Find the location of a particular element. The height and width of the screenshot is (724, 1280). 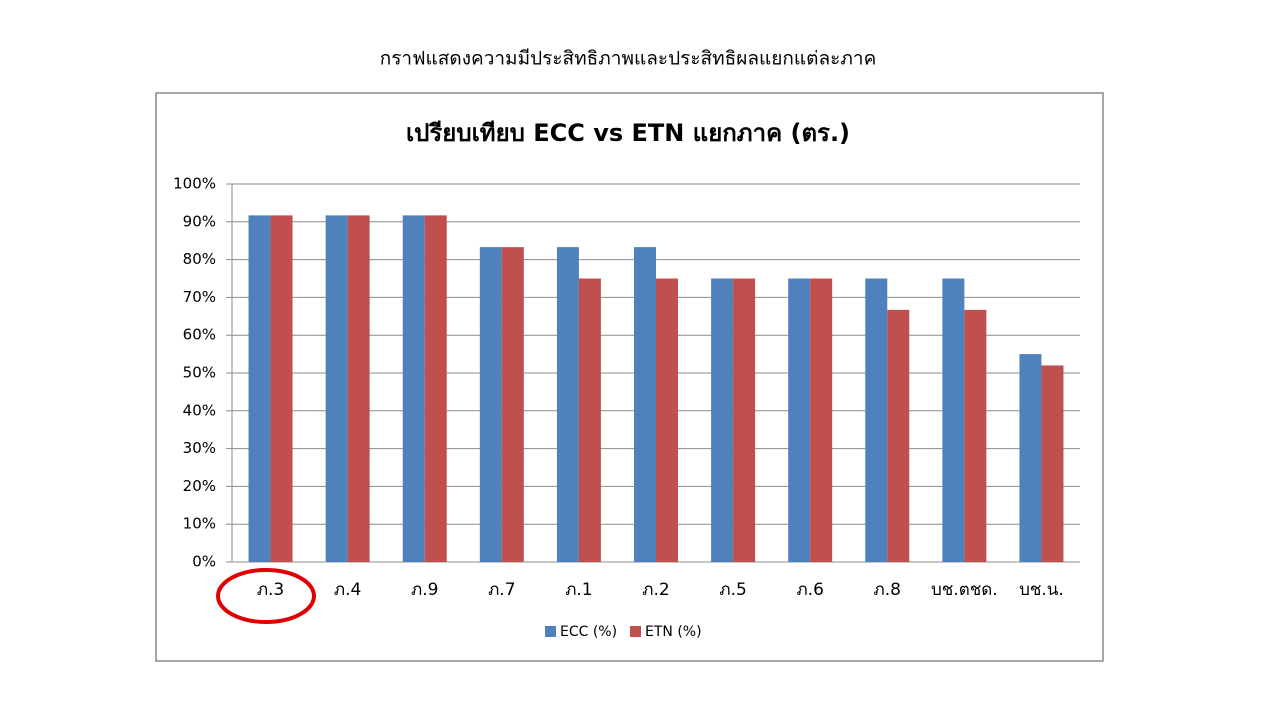

y-tick-label: 10% is located at coordinates (199, 524).